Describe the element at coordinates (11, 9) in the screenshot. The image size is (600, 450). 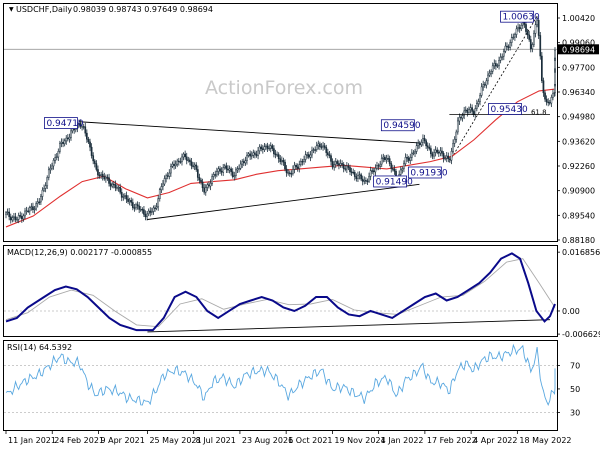
I see `dropdown-triangle-icon: ▼` at that location.